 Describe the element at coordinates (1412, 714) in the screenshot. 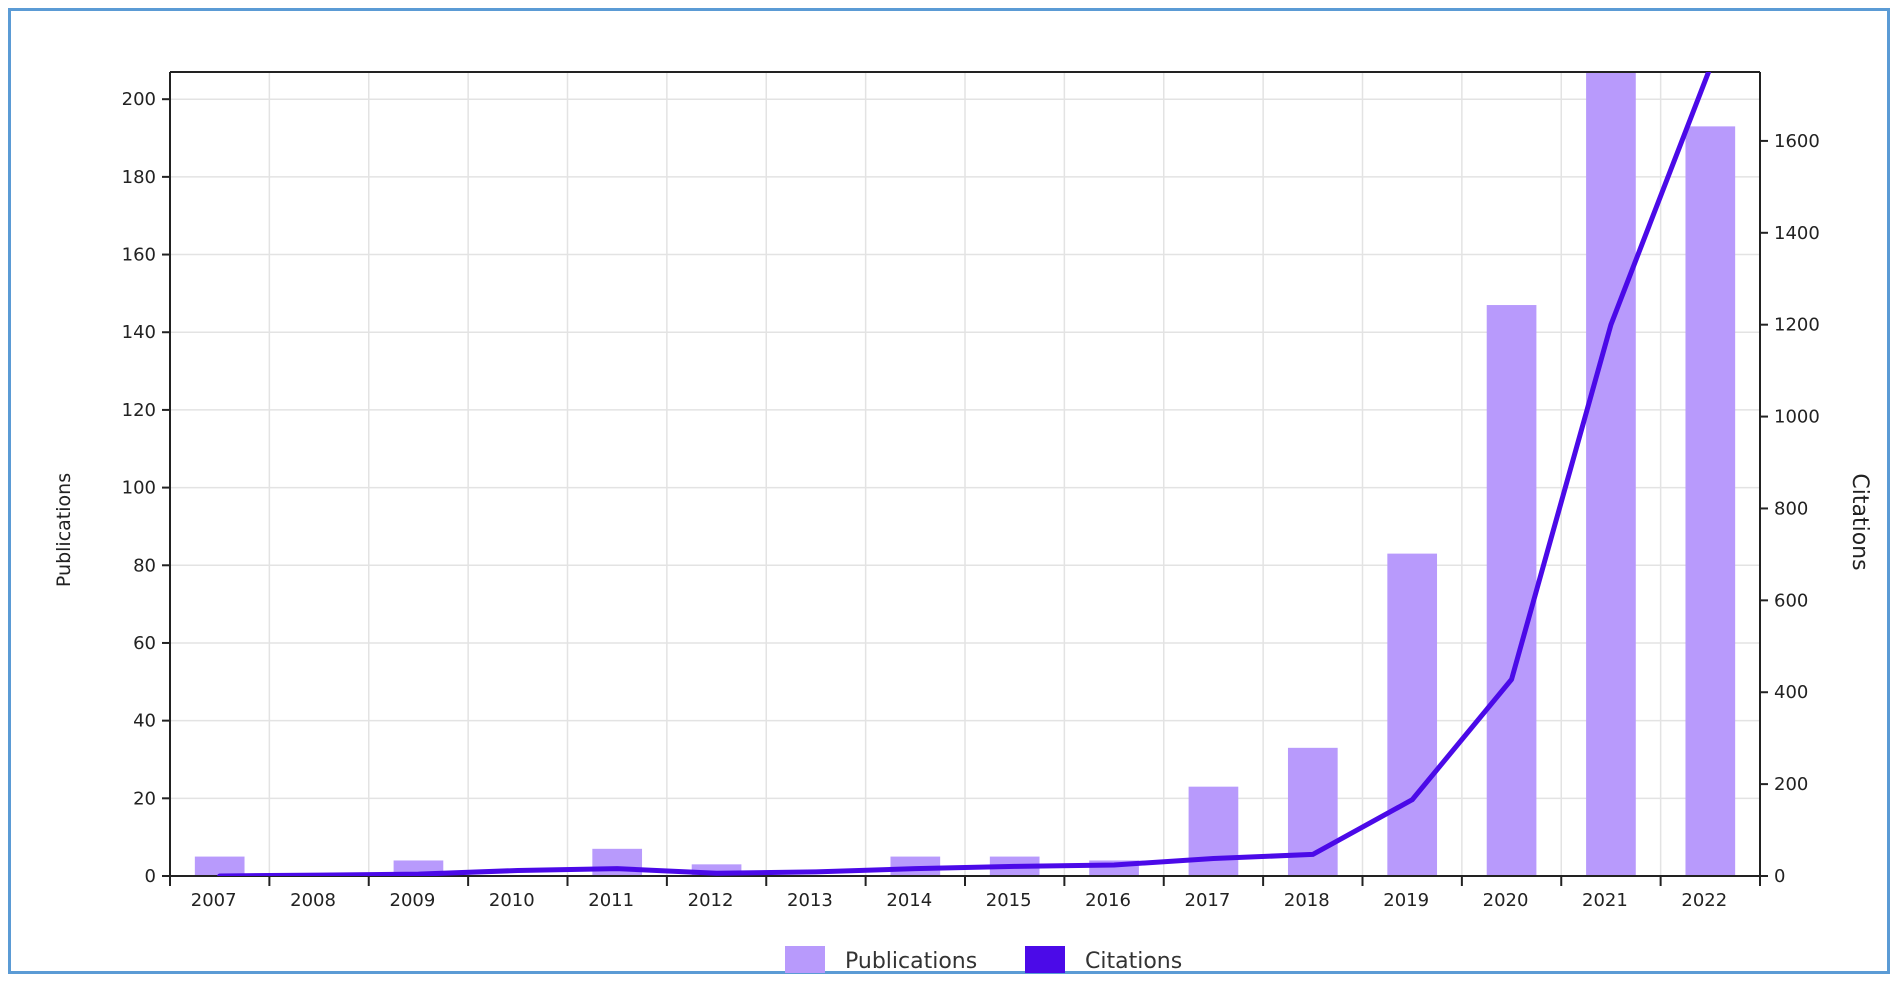

I see `bar-publications-2019` at that location.